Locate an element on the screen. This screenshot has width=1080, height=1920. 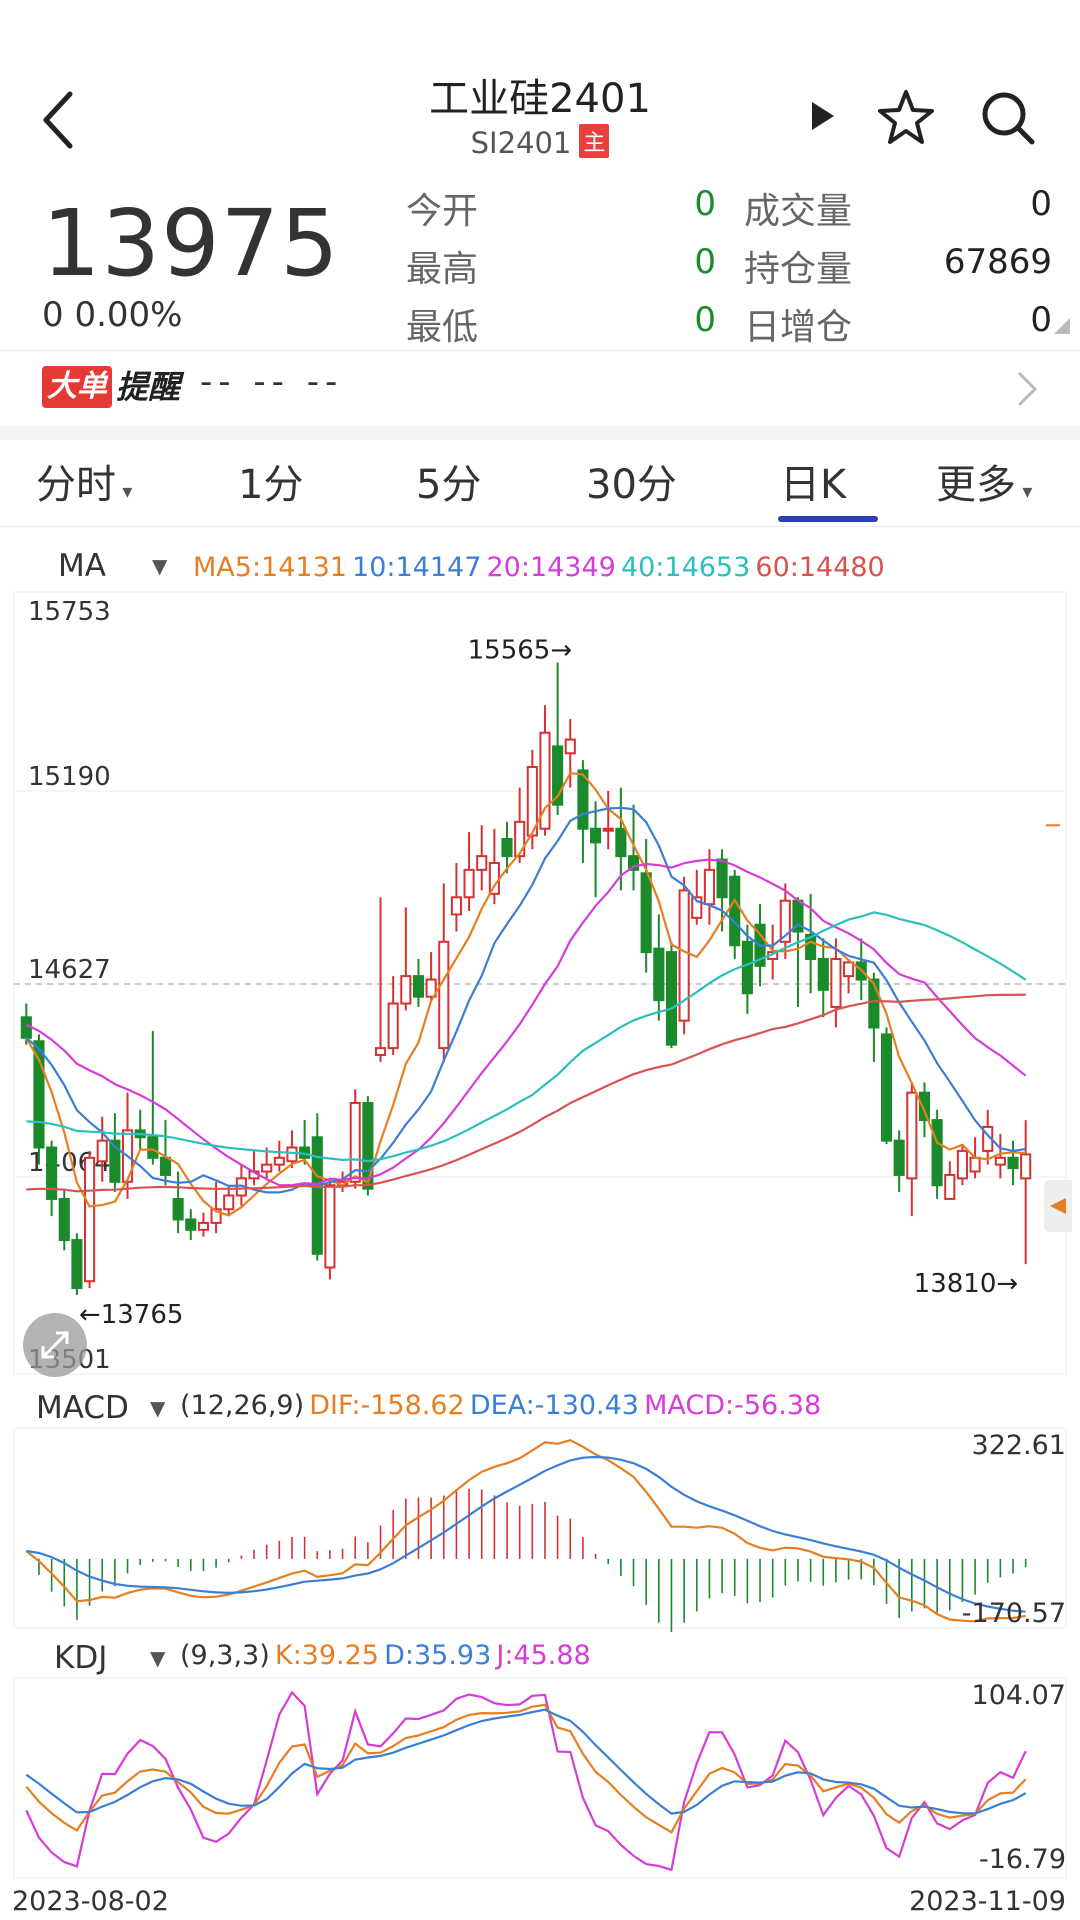
last-price: 13975 is located at coordinates (191, 243).